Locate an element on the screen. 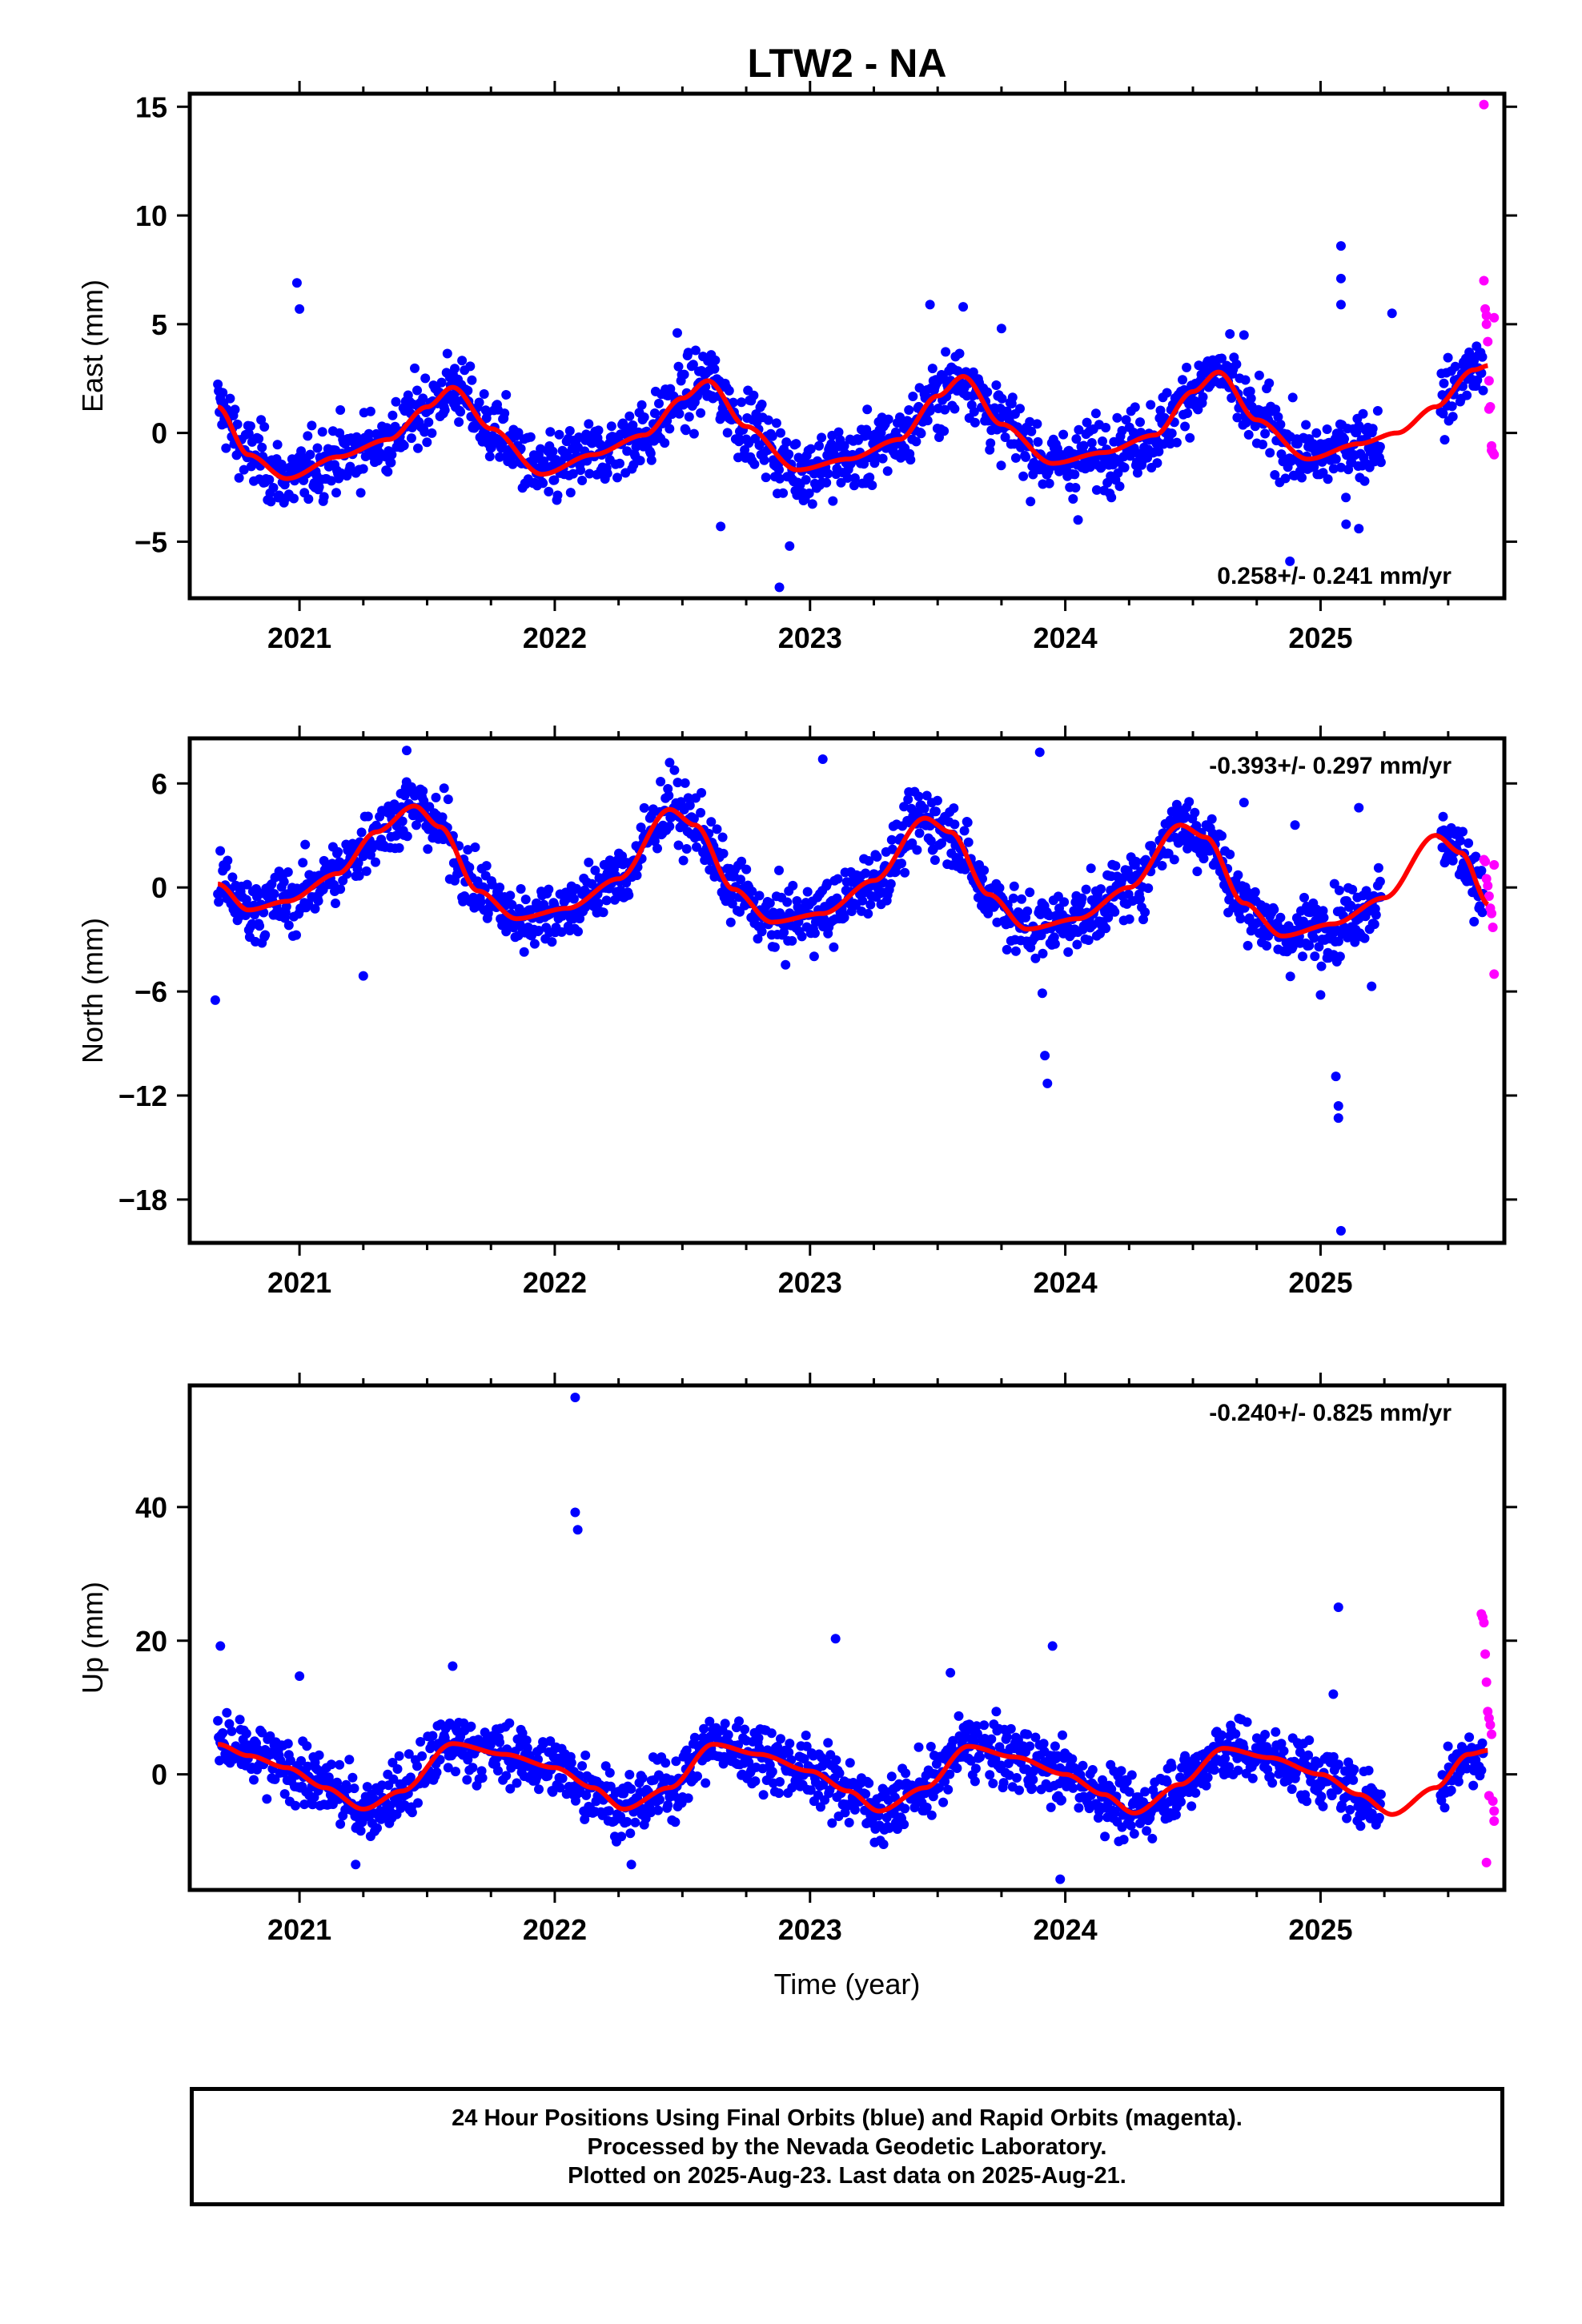 This screenshot has height=2324, width=1582. north-ylabel: North (mm) is located at coordinates (92, 990).